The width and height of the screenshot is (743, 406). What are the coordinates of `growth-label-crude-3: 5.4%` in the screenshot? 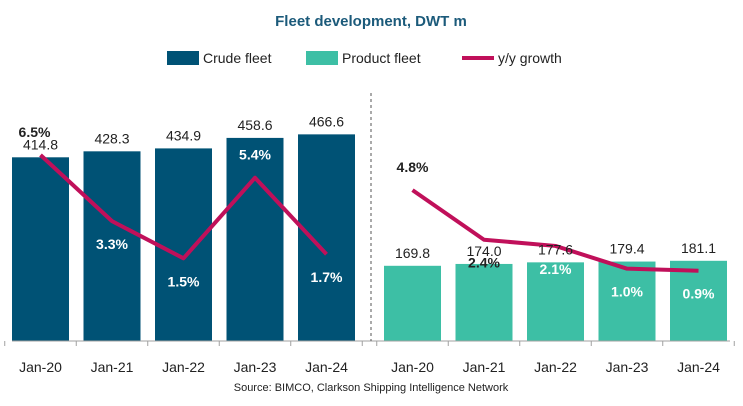 It's located at (255, 155).